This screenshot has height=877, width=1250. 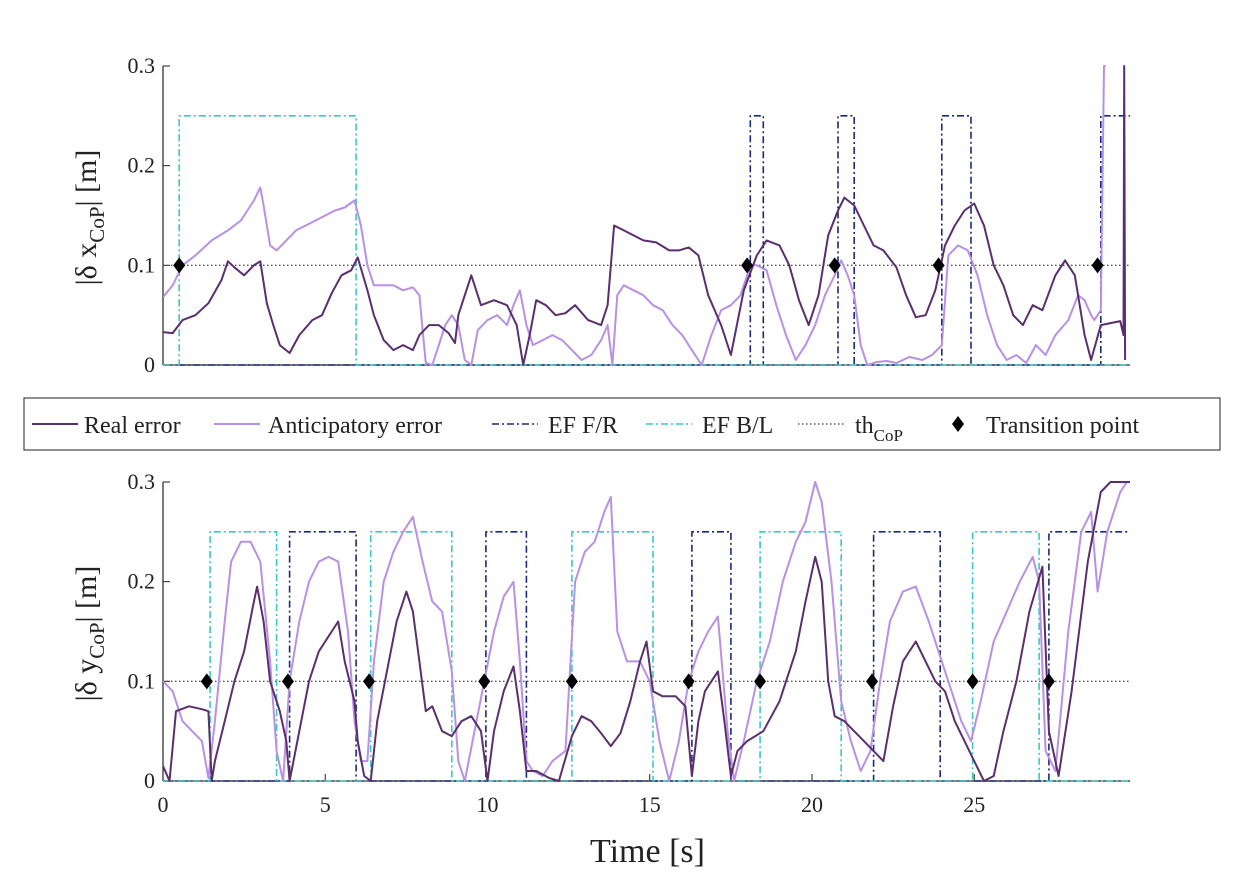 I want to click on legend-label-main: Anticipatory error, so click(x=355, y=426).